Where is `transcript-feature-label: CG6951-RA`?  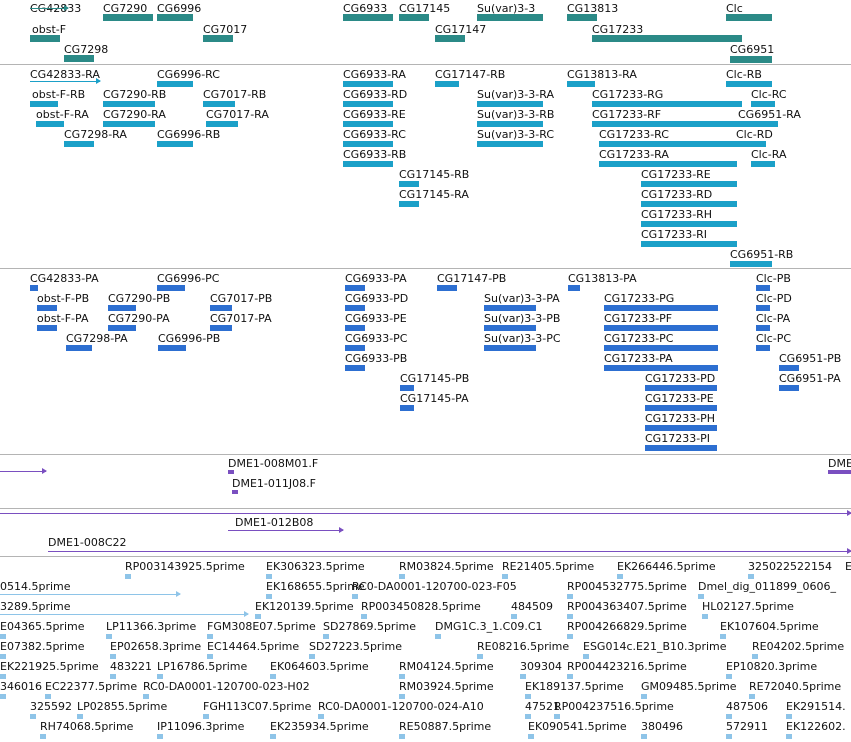 transcript-feature-label: CG6951-RA is located at coordinates (769, 114).